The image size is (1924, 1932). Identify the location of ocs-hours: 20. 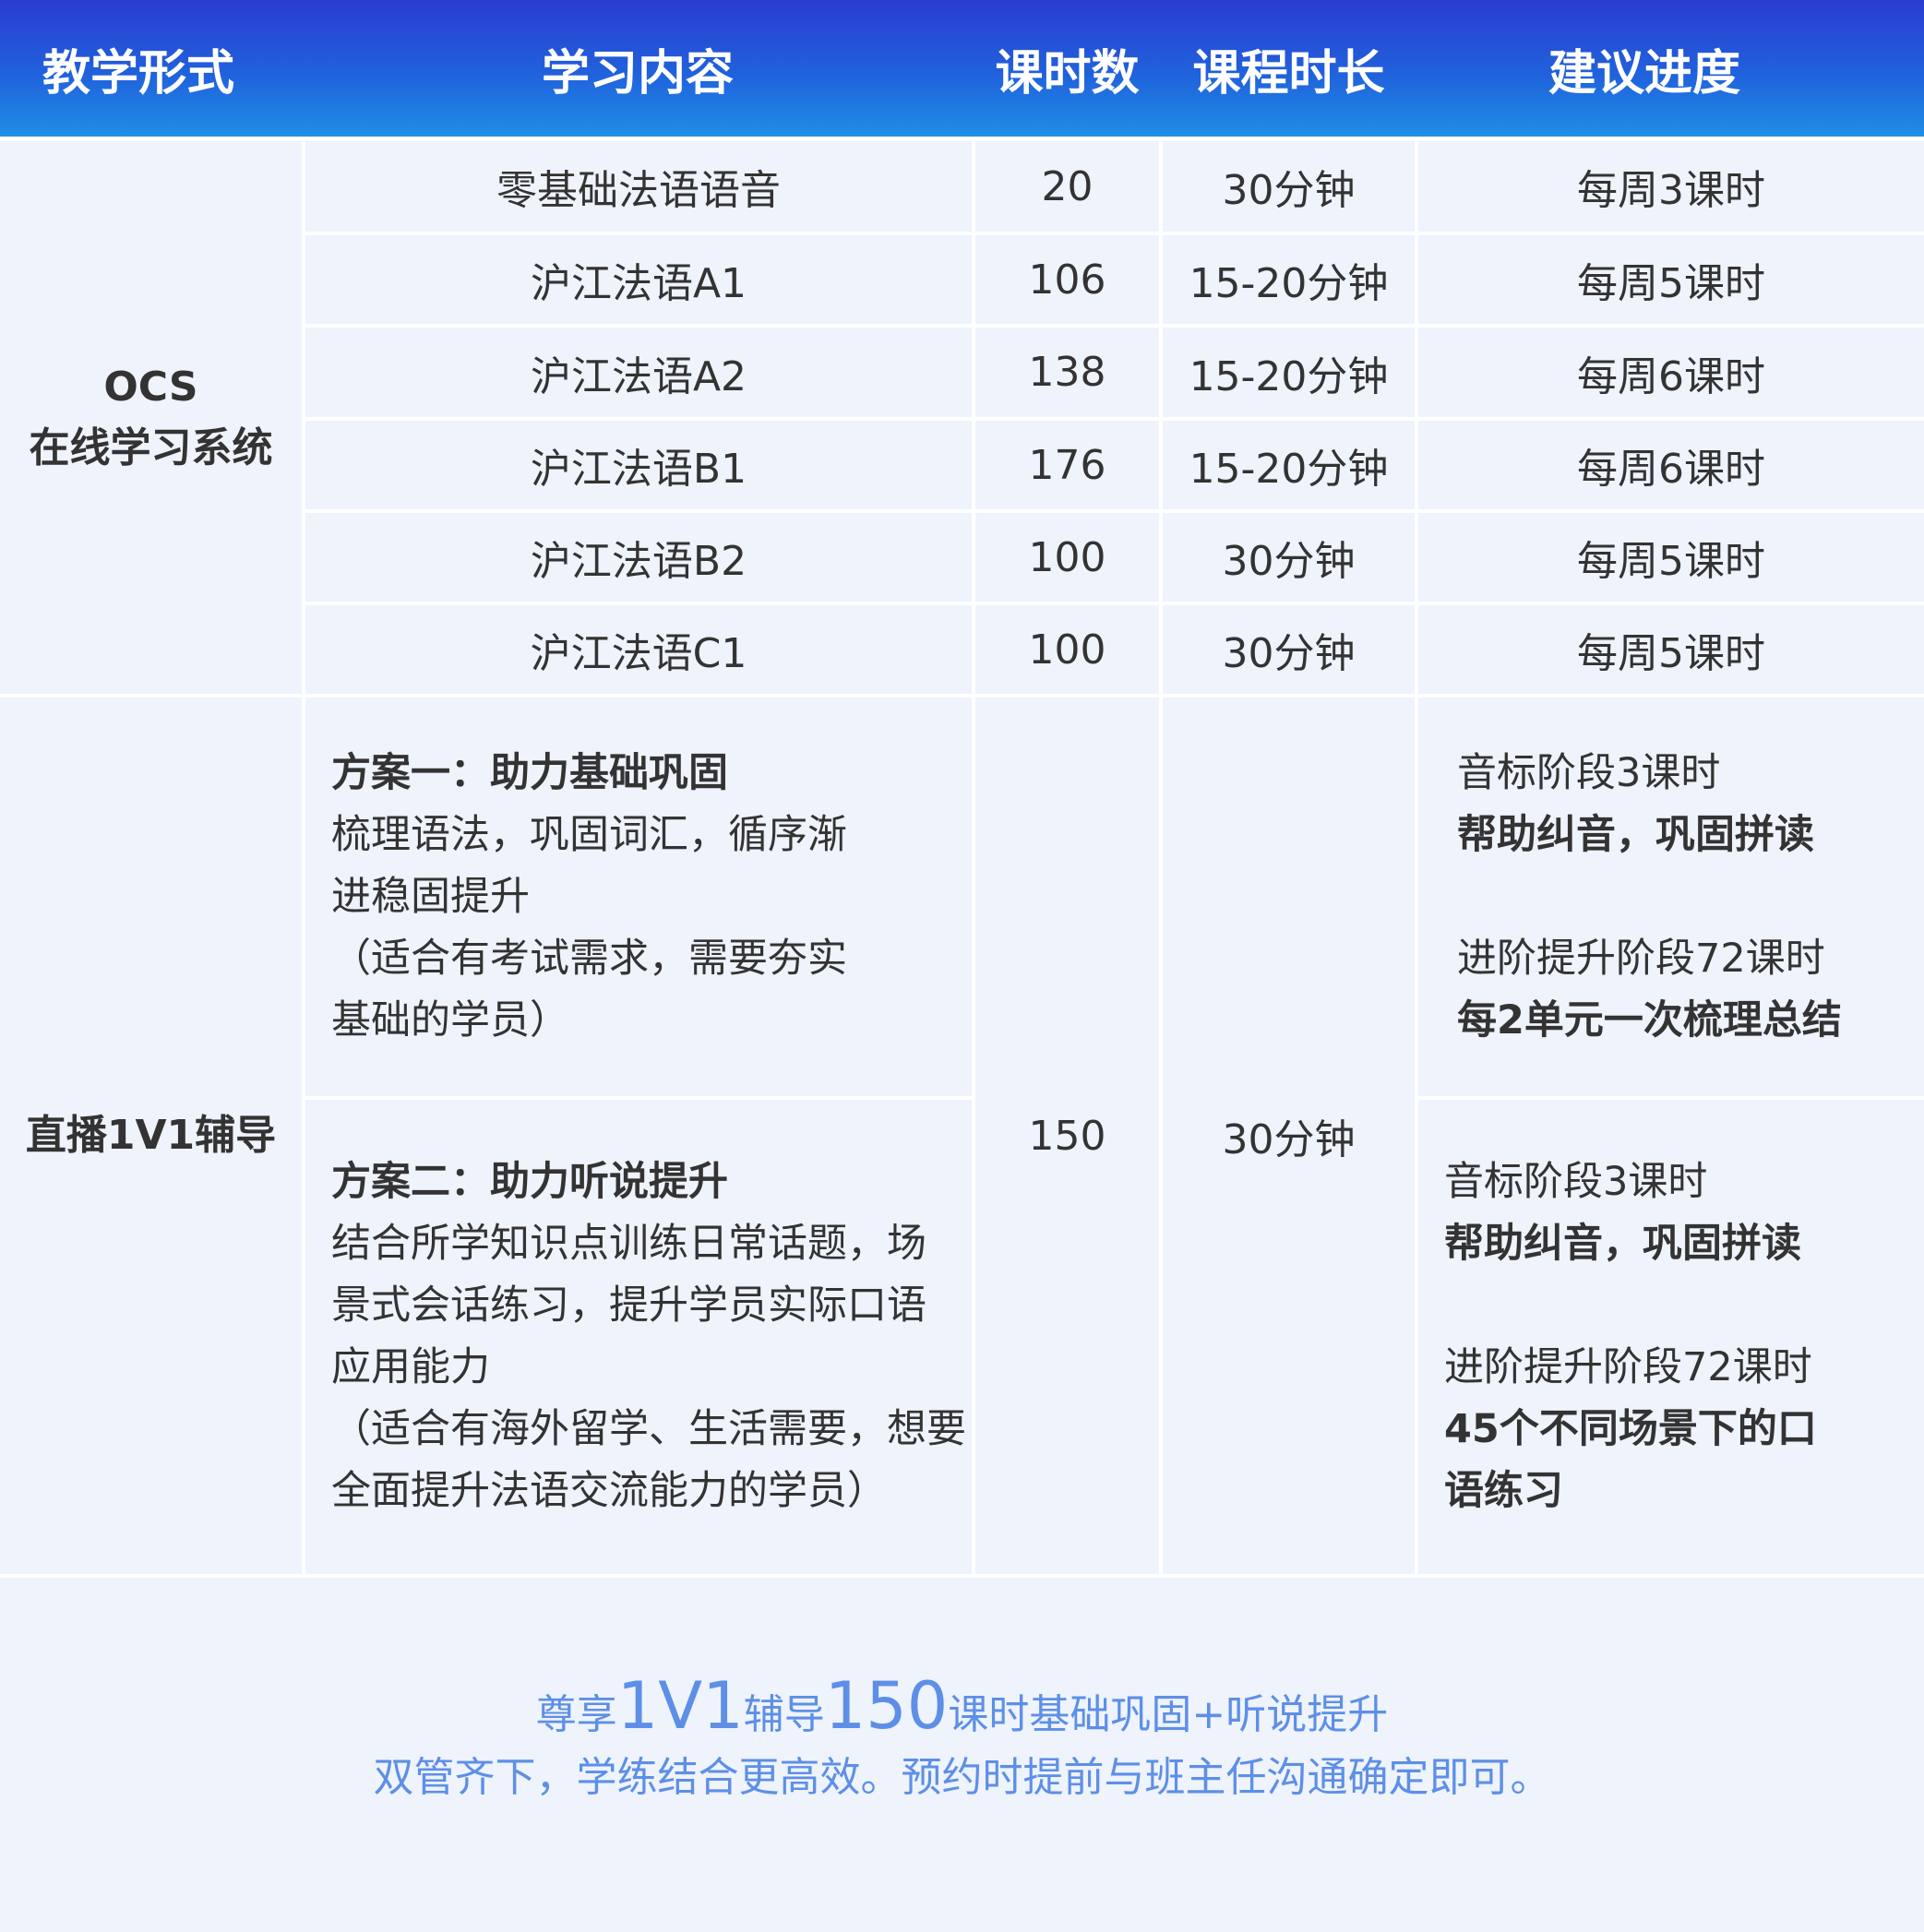
(1067, 186).